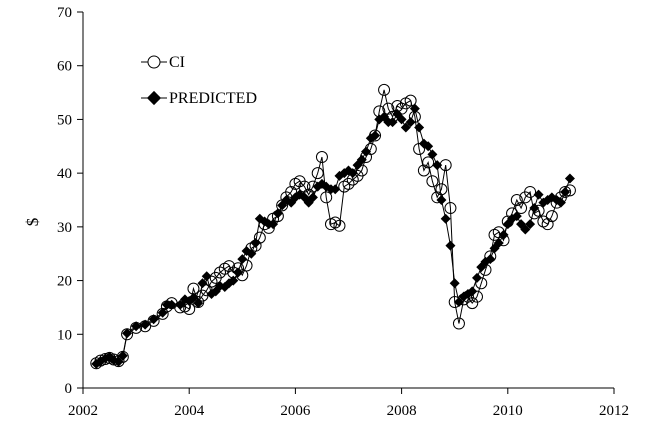  I want to click on legend: CI PREDICTED, so click(199, 80).